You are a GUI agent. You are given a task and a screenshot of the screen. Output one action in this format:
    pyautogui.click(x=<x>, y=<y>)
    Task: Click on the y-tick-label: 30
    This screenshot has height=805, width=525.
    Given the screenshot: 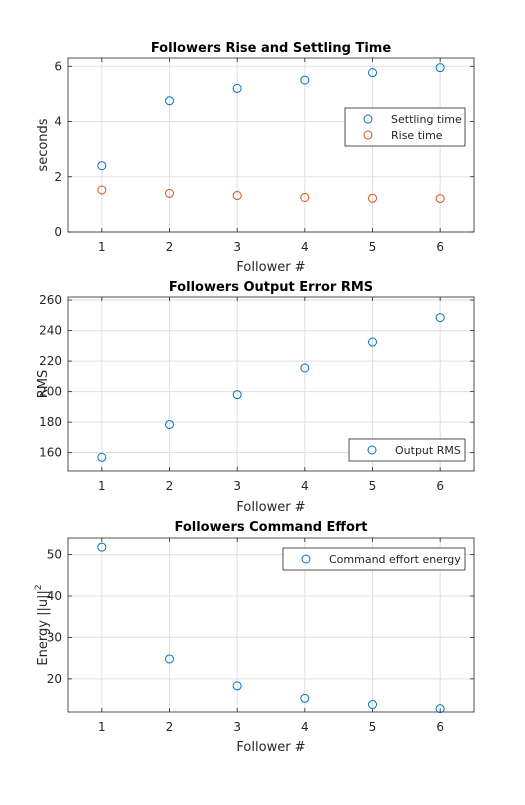 What is the action you would take?
    pyautogui.click(x=54, y=637)
    